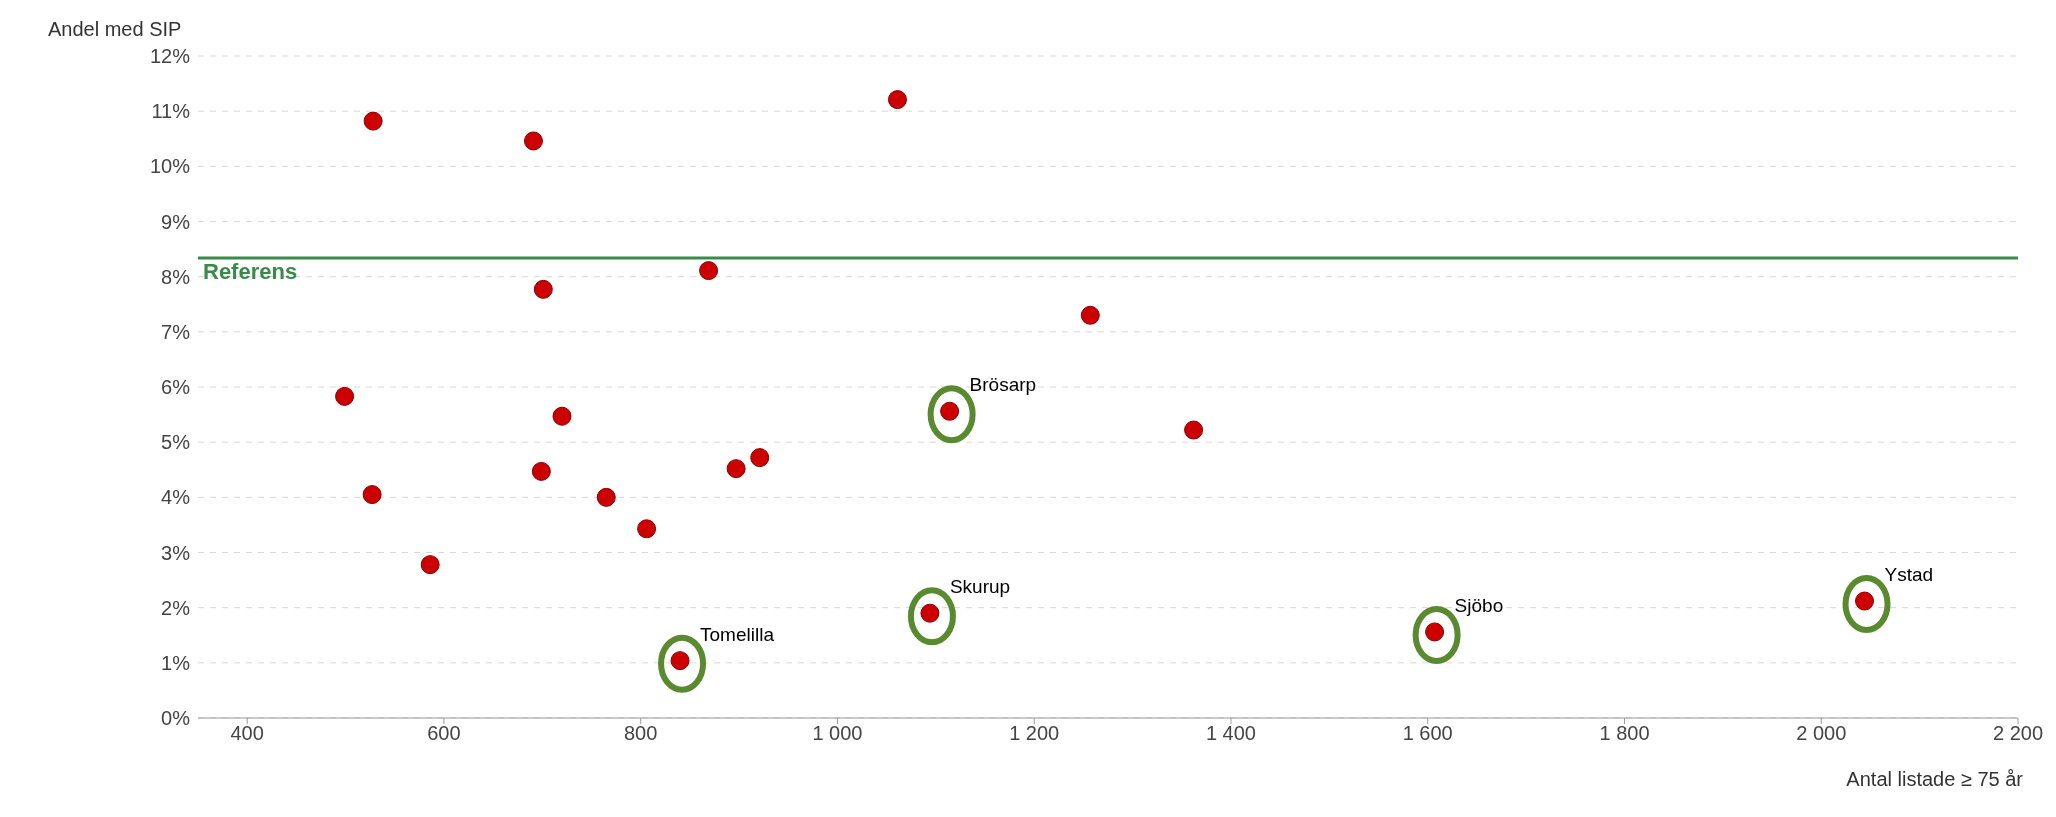 This screenshot has width=2056, height=817. What do you see at coordinates (980, 587) in the screenshot?
I see `annotation: Skurup` at bounding box center [980, 587].